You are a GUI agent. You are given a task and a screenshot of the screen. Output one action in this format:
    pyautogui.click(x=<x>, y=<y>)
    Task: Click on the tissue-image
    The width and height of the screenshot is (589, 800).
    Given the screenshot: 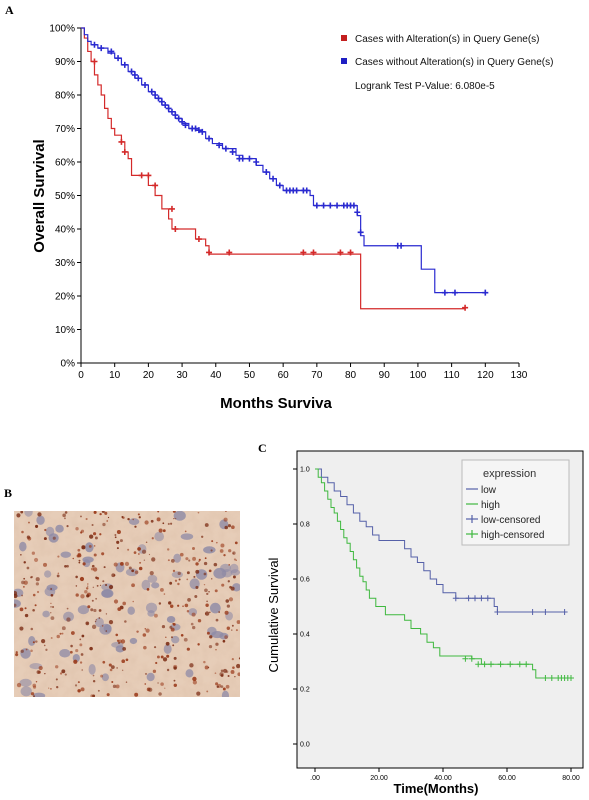 What is the action you would take?
    pyautogui.click(x=127, y=604)
    